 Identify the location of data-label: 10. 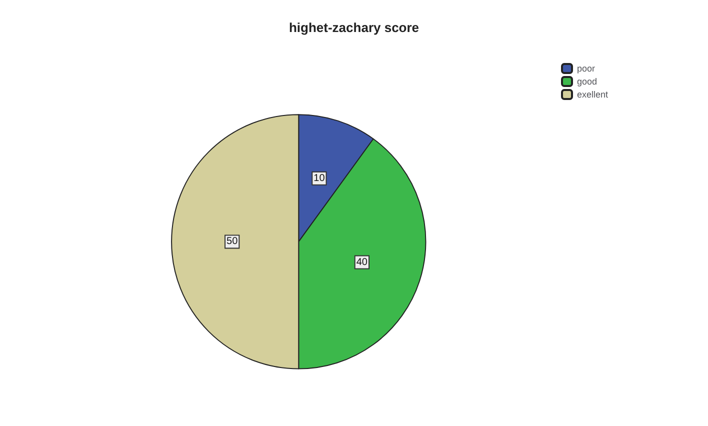
(320, 178).